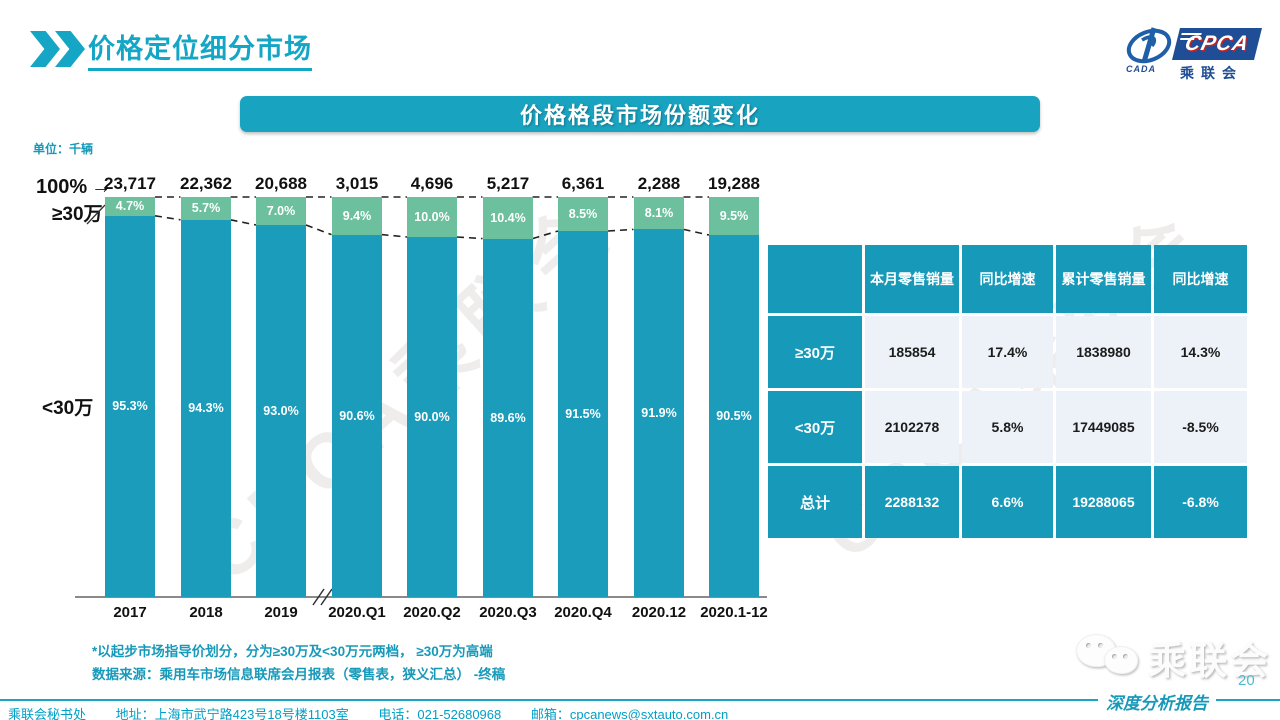 The width and height of the screenshot is (1280, 720). Describe the element at coordinates (659, 612) in the screenshot. I see `x-axis-label: 2020.12` at that location.